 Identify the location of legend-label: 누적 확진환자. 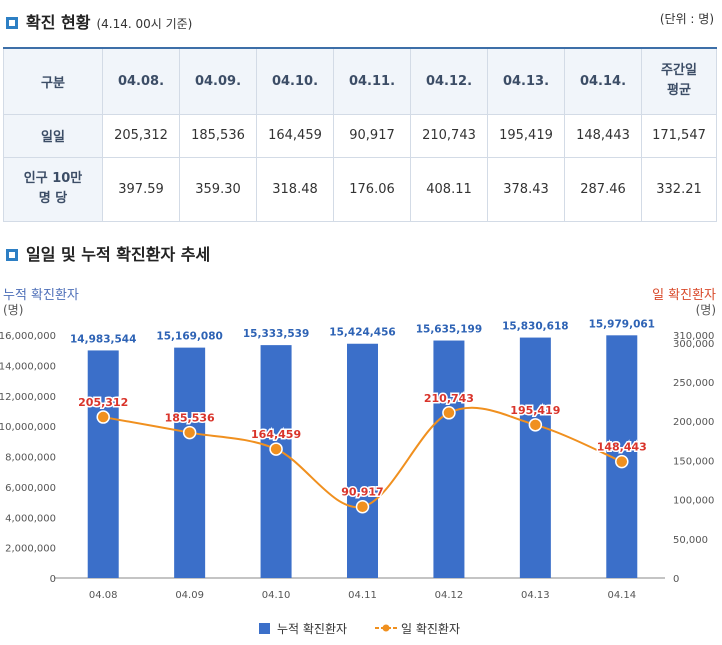
(312, 629).